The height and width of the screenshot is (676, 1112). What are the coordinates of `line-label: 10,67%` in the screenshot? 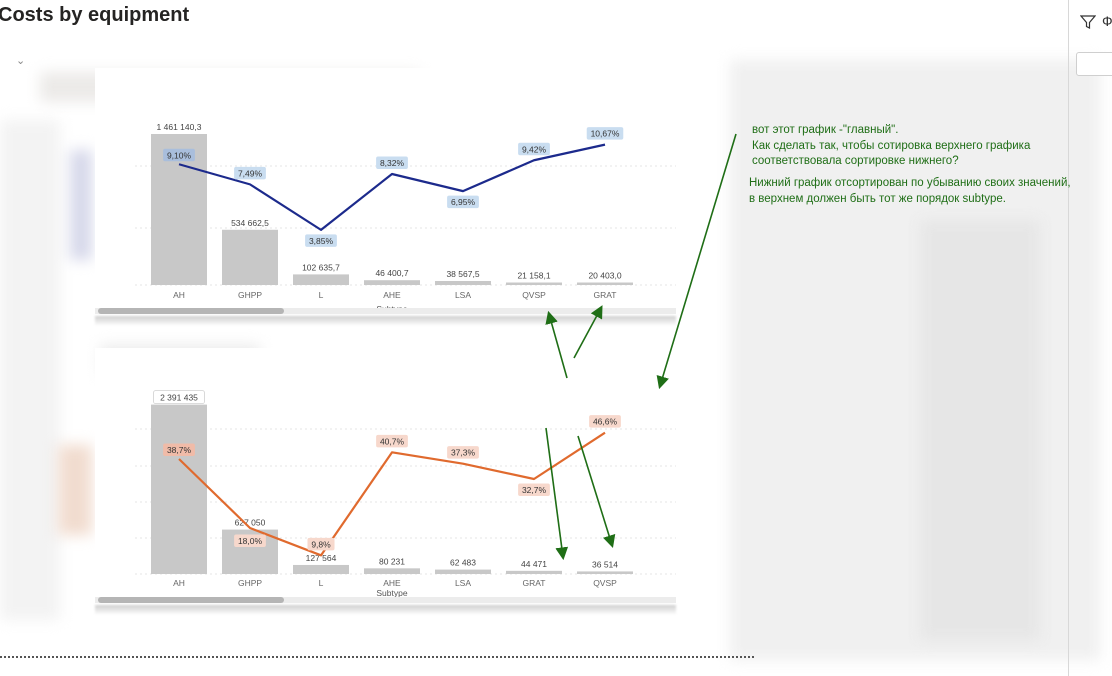 It's located at (605, 134).